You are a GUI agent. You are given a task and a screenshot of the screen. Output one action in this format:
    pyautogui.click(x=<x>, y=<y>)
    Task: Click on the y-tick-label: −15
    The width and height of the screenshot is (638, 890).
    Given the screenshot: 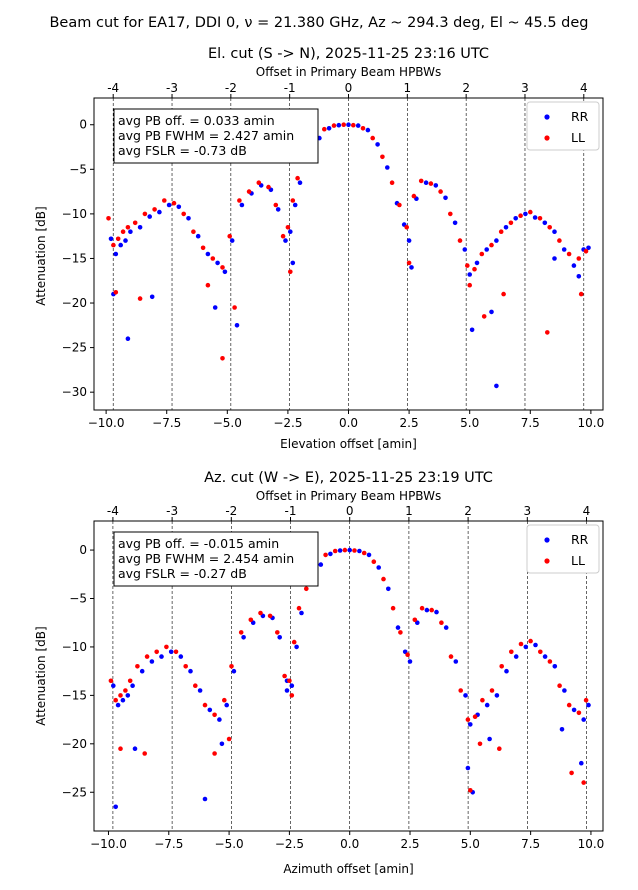 What is the action you would take?
    pyautogui.click(x=74, y=258)
    